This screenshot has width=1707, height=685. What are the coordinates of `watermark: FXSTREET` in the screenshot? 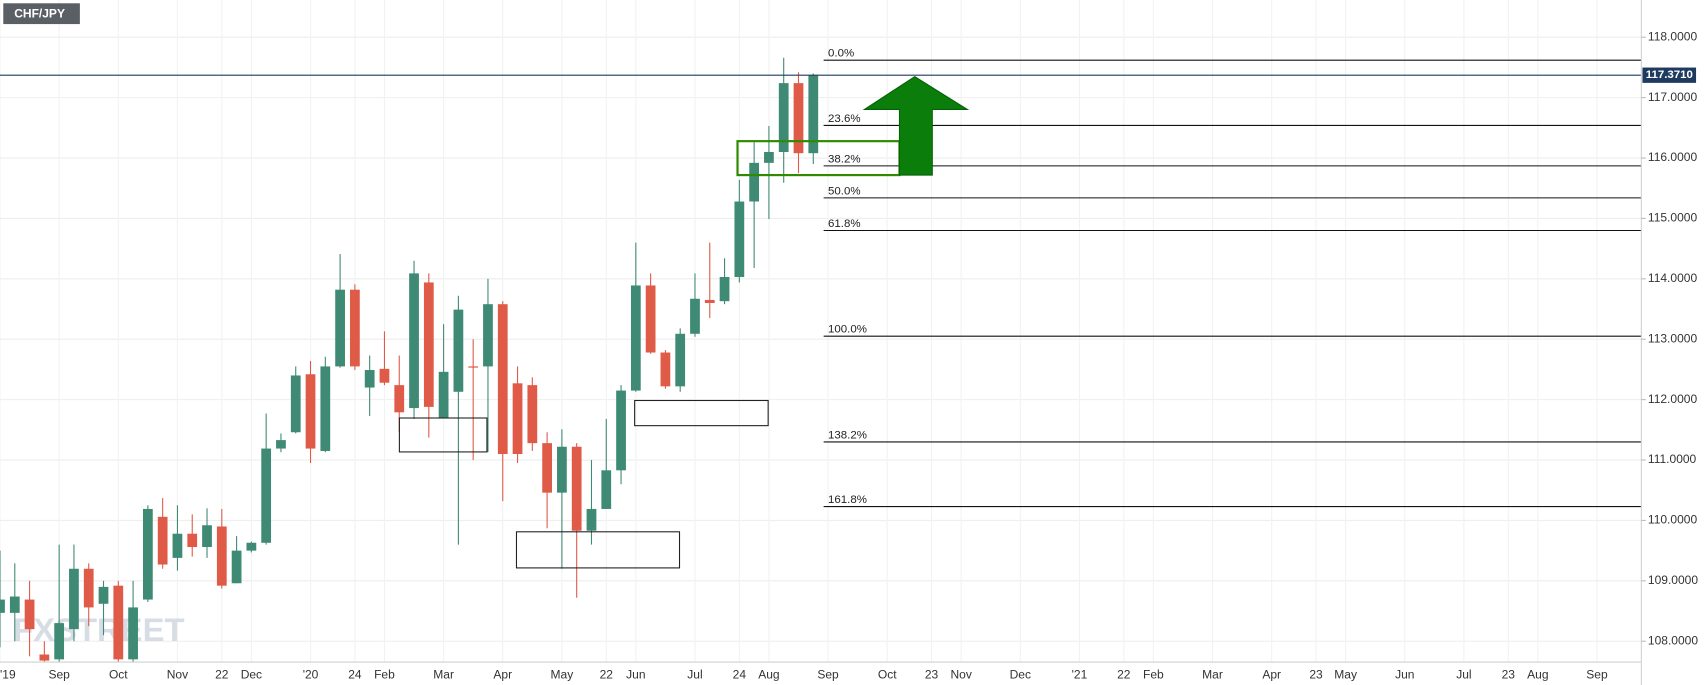 It's located at (98, 629).